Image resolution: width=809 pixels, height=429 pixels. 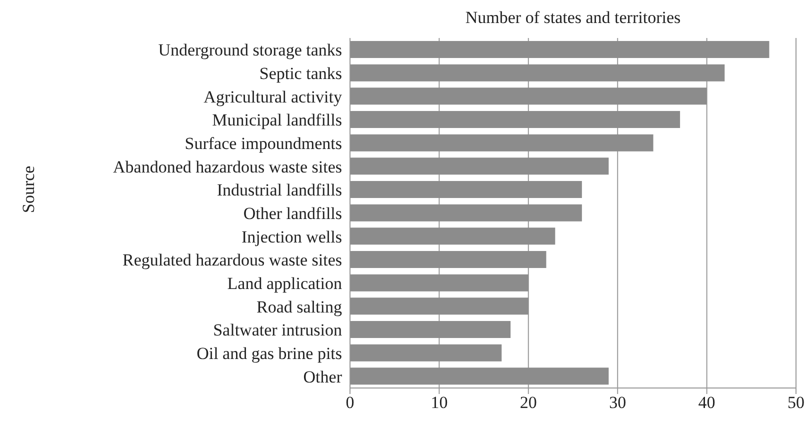 I want to click on y-tick-label: Septic tanks, so click(x=300, y=74).